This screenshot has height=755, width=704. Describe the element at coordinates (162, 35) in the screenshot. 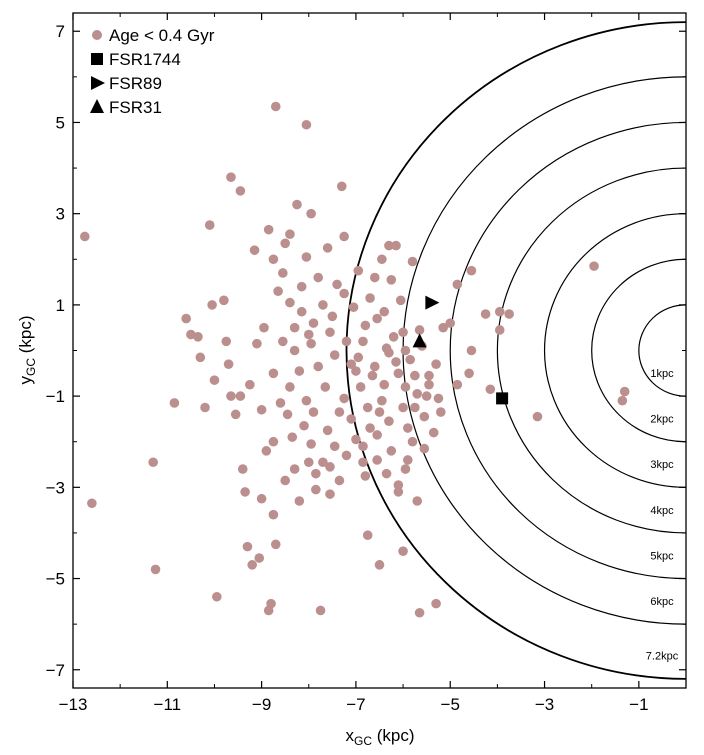

I see `legend-label-1: Age < 0.4 Gyr` at that location.